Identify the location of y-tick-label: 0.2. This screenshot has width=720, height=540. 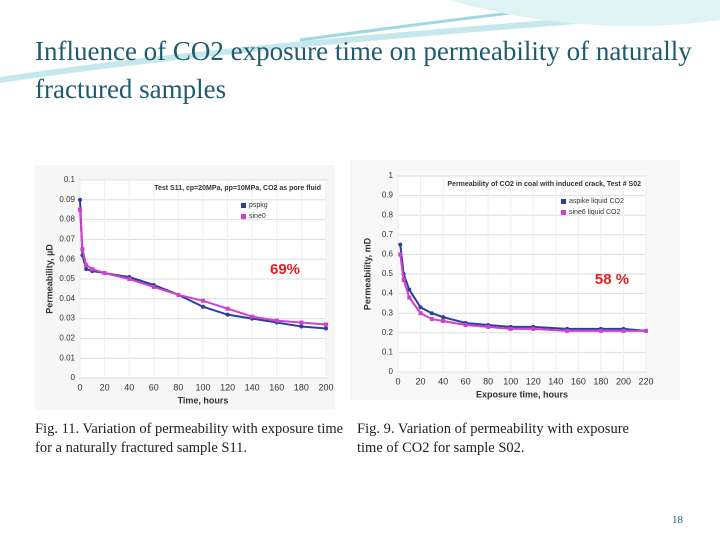
(388, 332).